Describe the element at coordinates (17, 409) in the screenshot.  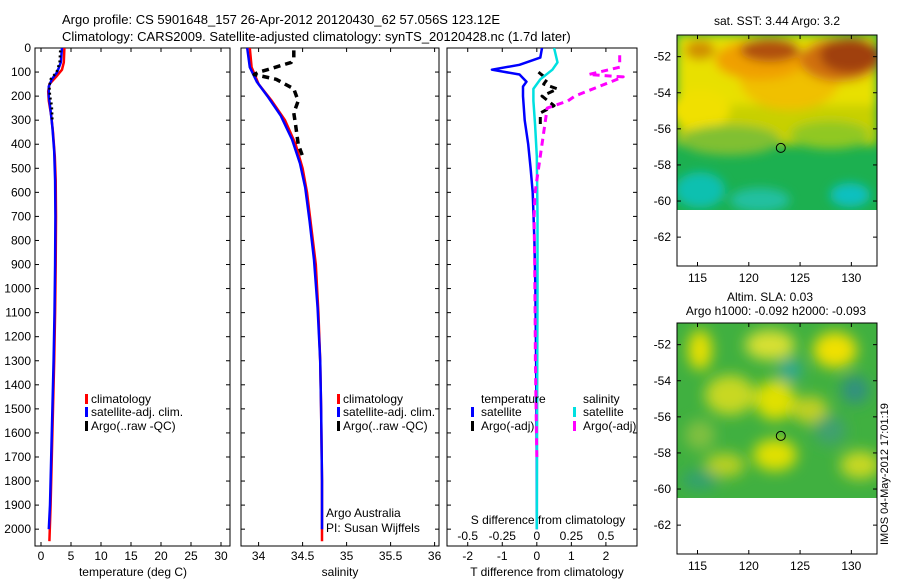
I see `y-tick-label: 1500` at that location.